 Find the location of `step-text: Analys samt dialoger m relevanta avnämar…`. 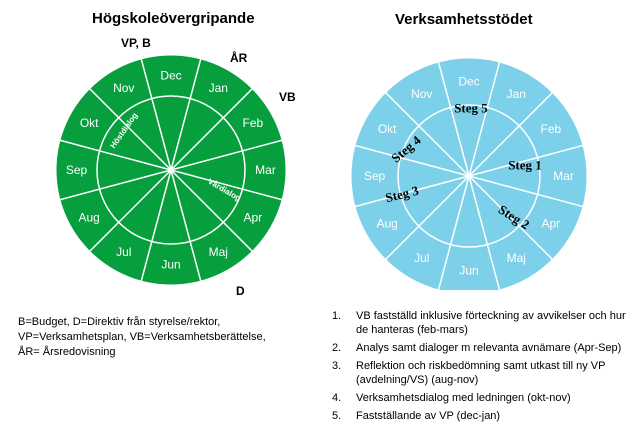

step-text: Analys samt dialoger m relevanta avnämar… is located at coordinates (489, 348).